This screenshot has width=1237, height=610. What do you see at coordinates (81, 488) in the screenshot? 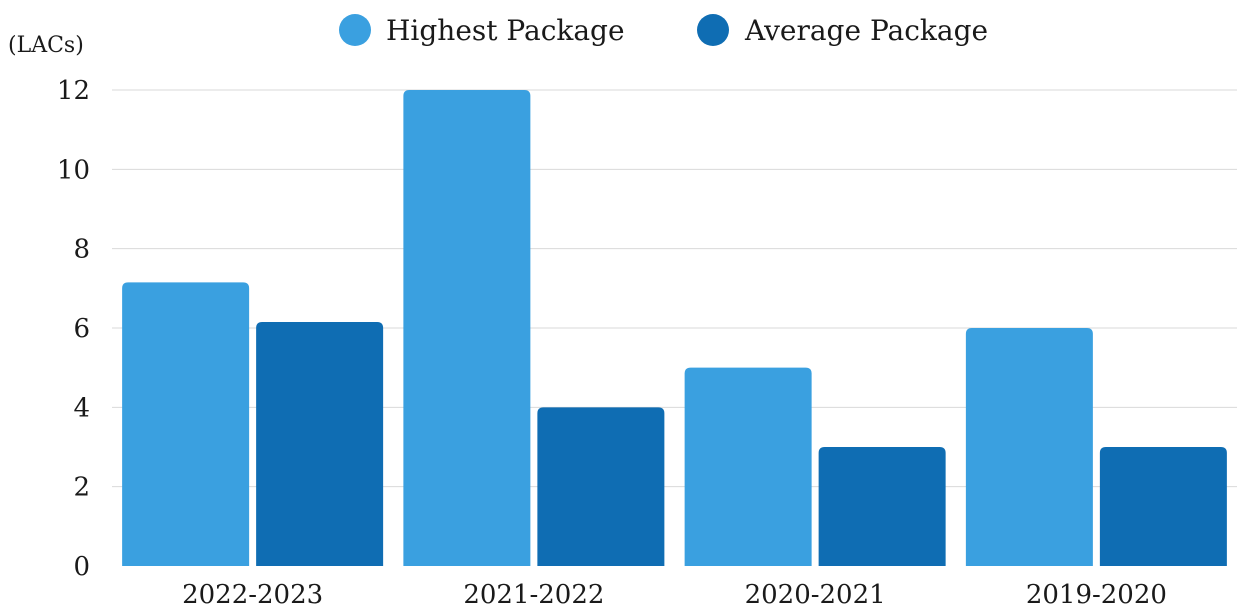
I see `y-tick-label: 2` at bounding box center [81, 488].